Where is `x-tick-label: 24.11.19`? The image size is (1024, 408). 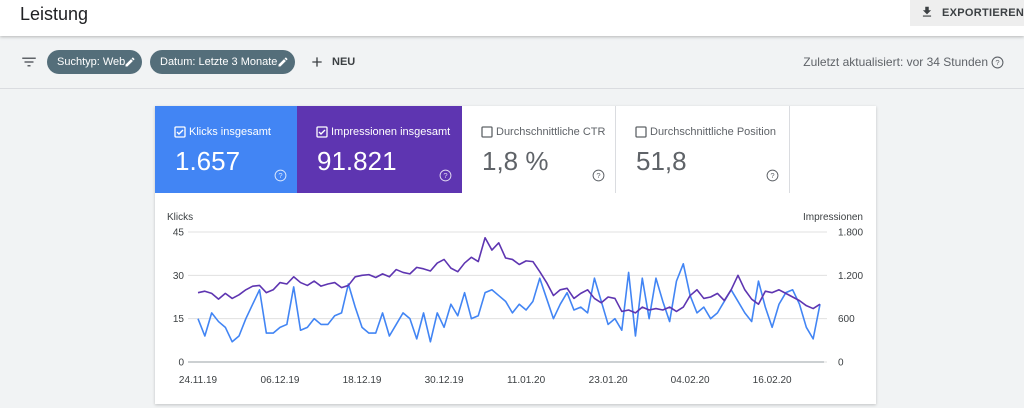
x-tick-label: 24.11.19 is located at coordinates (198, 380).